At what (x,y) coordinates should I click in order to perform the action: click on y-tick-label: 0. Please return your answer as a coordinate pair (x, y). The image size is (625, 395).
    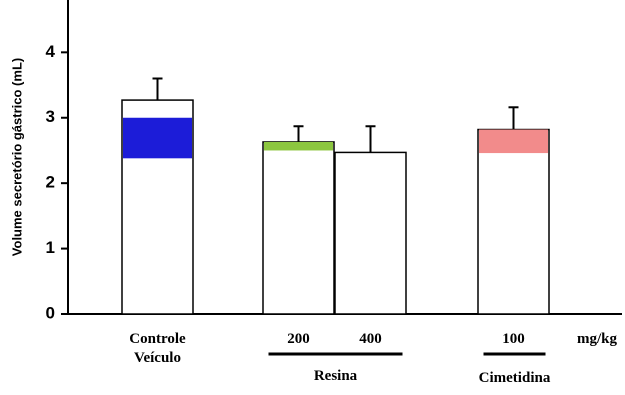
    Looking at the image, I should click on (50, 312).